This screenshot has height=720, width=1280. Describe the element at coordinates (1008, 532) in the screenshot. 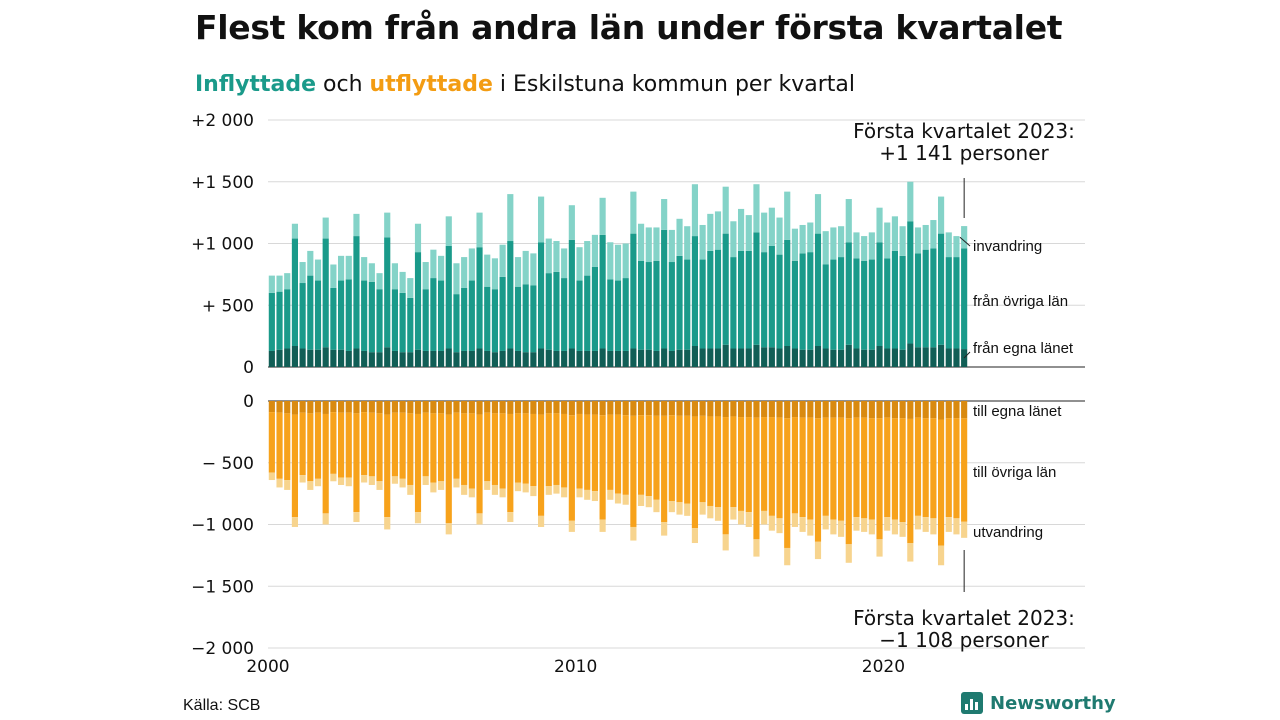

I see `label-utvandring: utvandring` at that location.